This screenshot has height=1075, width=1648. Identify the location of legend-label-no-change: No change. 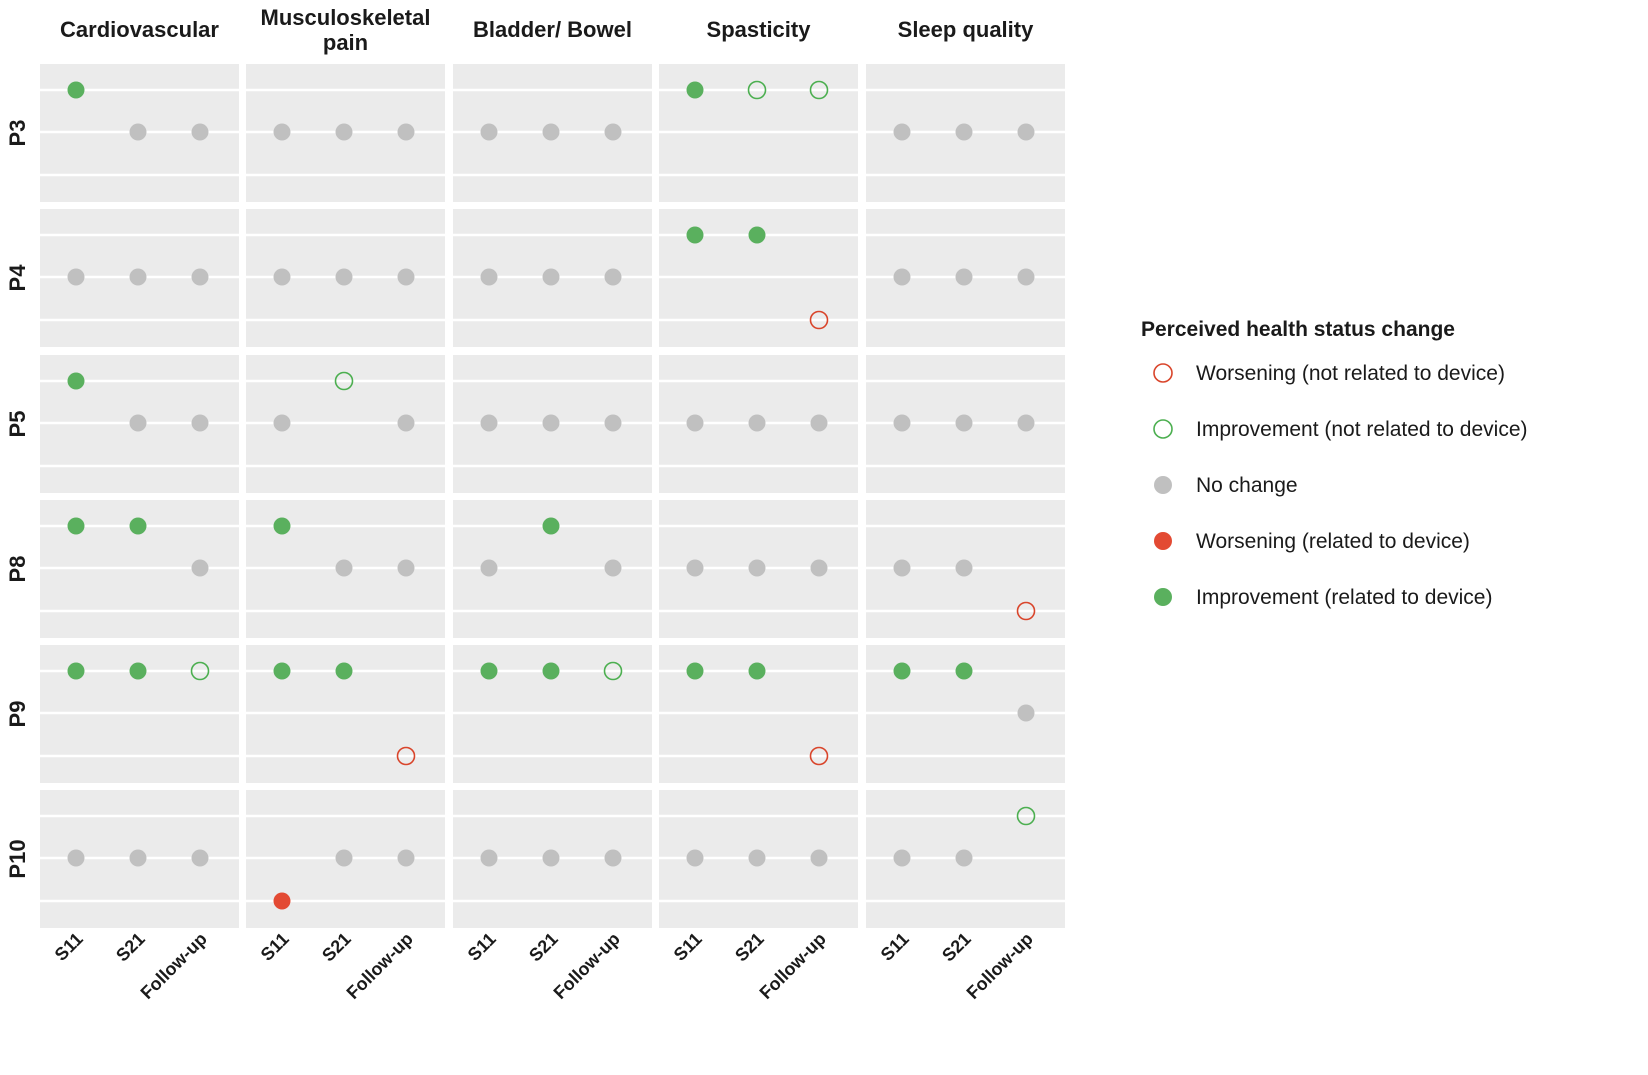
(1247, 485).